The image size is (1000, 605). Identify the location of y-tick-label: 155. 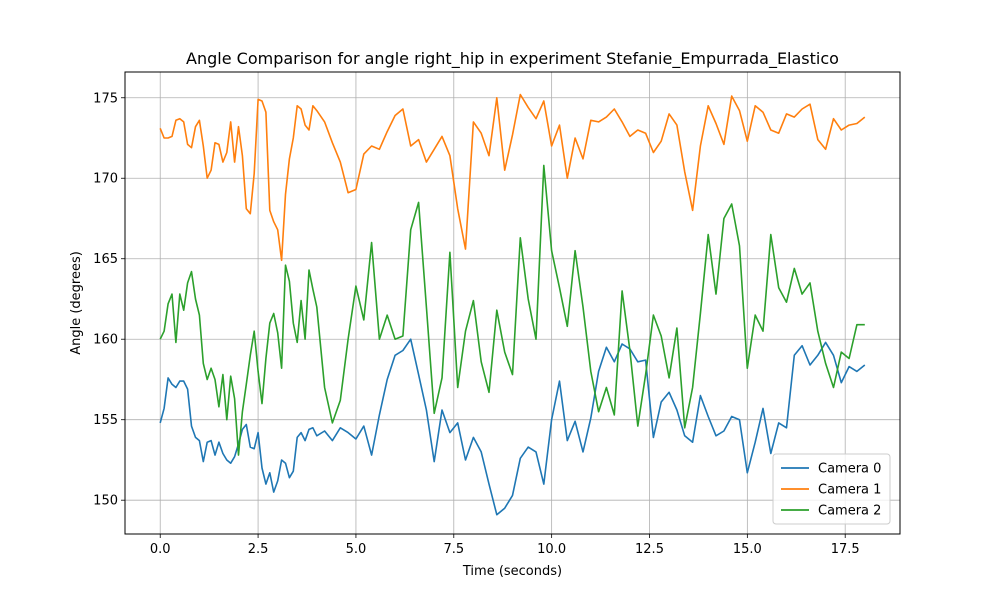
(105, 420).